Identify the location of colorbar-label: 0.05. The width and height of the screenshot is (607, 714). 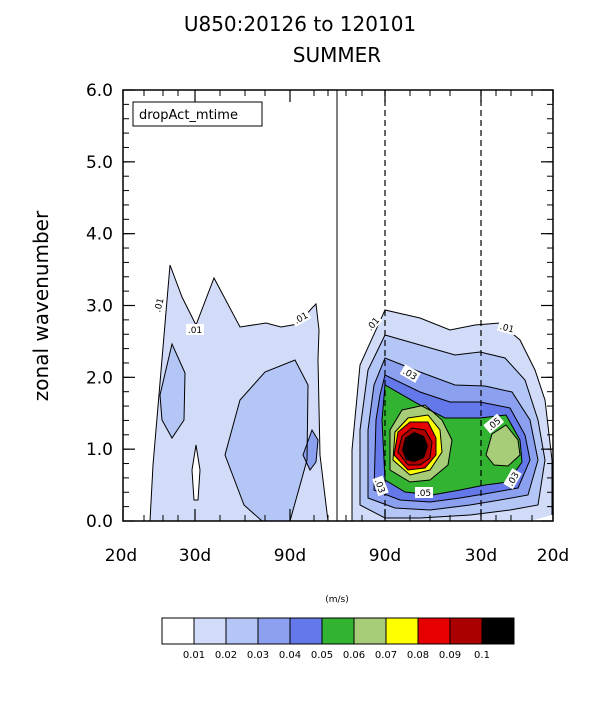
(322, 655).